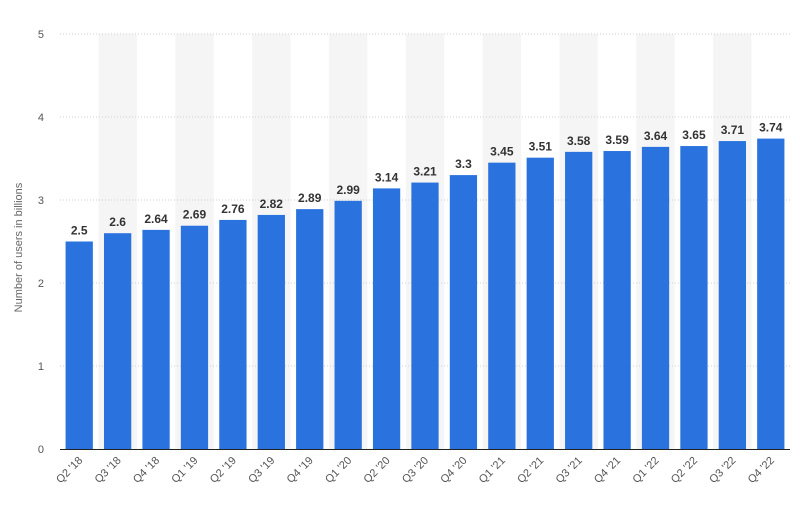  I want to click on y-tick-label: 4, so click(41, 118).